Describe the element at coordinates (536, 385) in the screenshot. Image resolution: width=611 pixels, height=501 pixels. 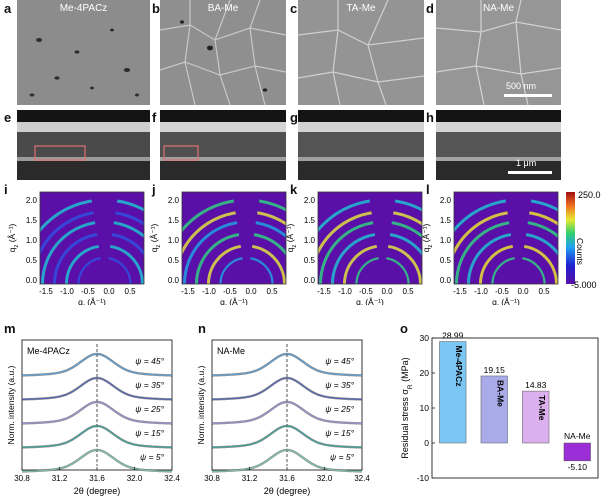
I see `bar-value-label: 14.83` at that location.